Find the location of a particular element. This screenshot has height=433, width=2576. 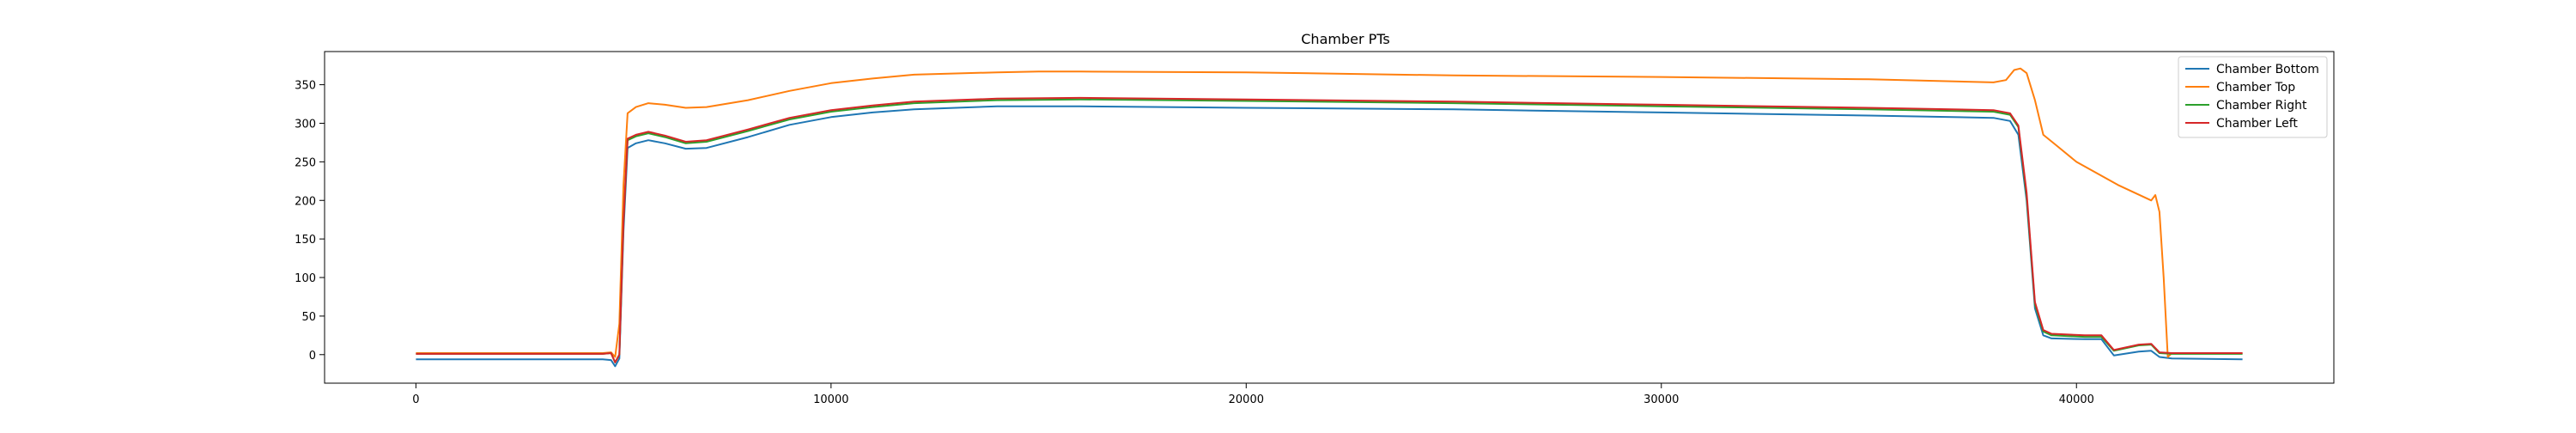

legend-label: Chamber Left is located at coordinates (2257, 124).